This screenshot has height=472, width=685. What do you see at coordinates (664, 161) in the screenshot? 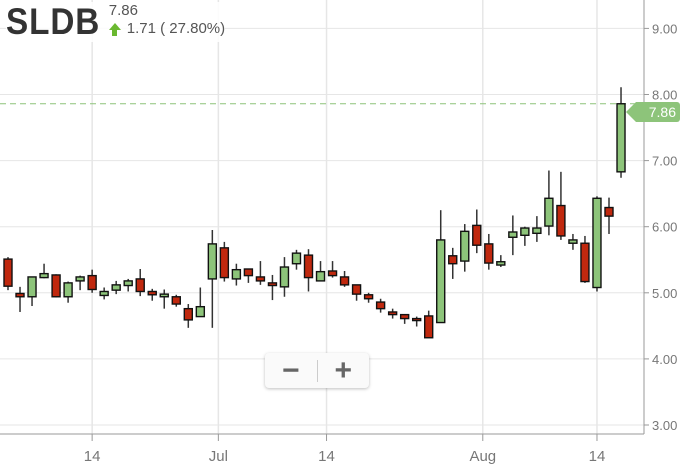
I see `y-tick-label: 7.00` at bounding box center [664, 161].